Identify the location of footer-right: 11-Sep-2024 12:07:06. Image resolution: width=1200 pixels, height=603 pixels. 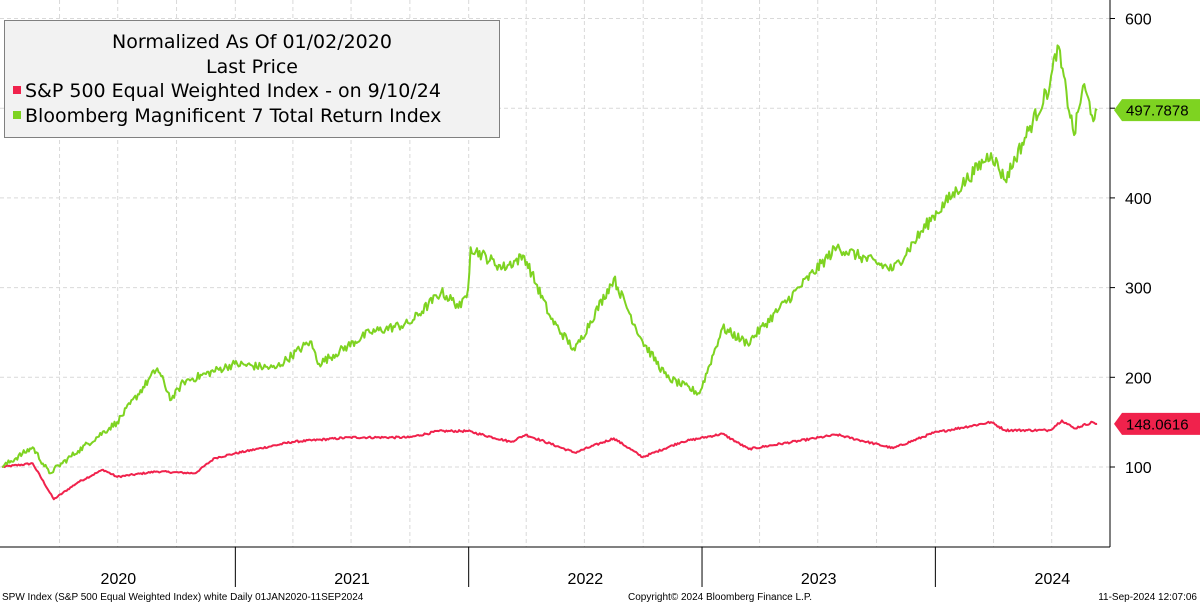
(1147, 597).